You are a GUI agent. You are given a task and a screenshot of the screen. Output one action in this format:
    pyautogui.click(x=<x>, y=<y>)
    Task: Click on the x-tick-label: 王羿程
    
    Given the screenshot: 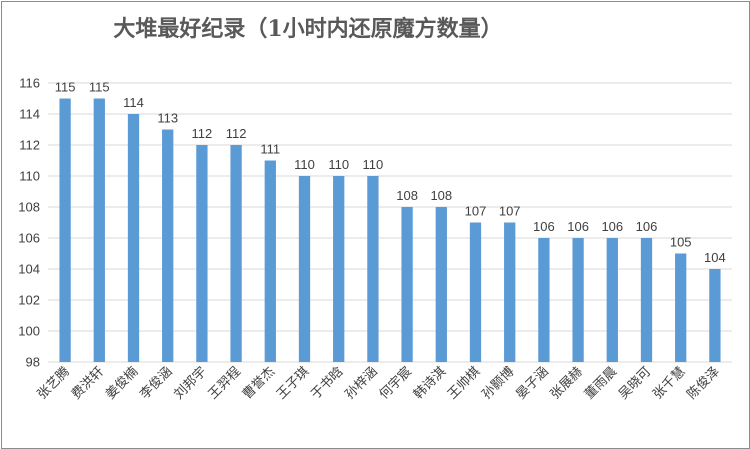 What is the action you would take?
    pyautogui.click(x=225, y=383)
    